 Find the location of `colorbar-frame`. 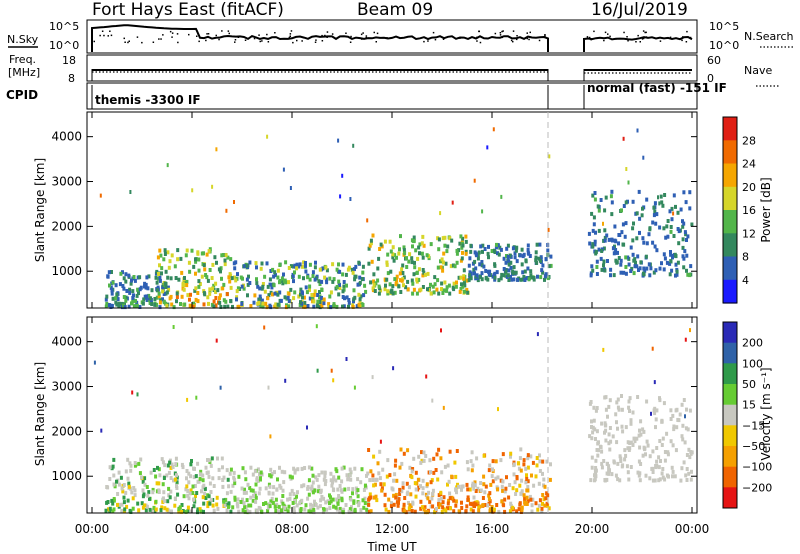

colorbar-frame is located at coordinates (730, 415).